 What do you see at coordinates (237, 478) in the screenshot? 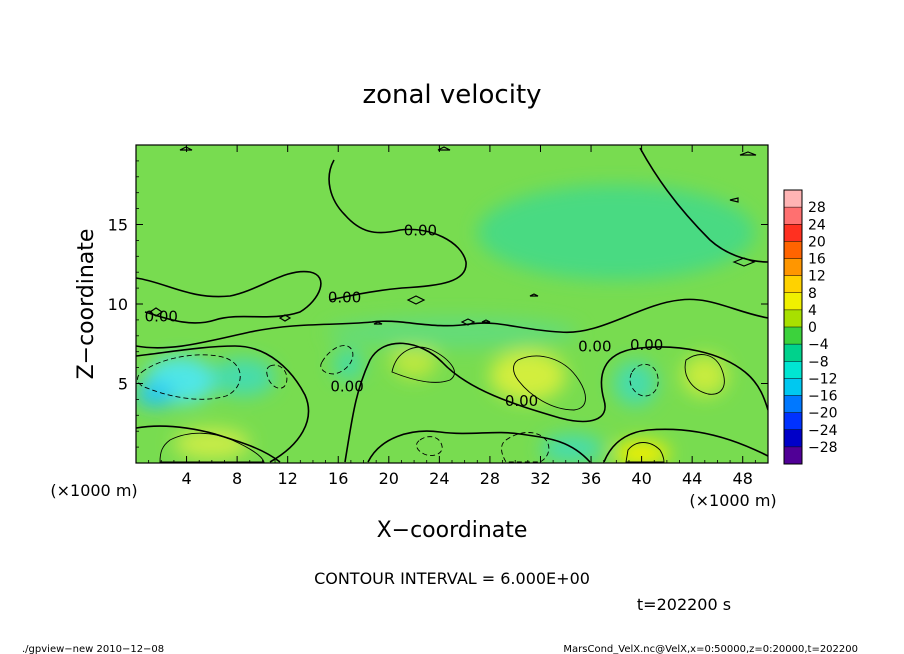
I see `x-tick-label-8: 8` at bounding box center [237, 478].